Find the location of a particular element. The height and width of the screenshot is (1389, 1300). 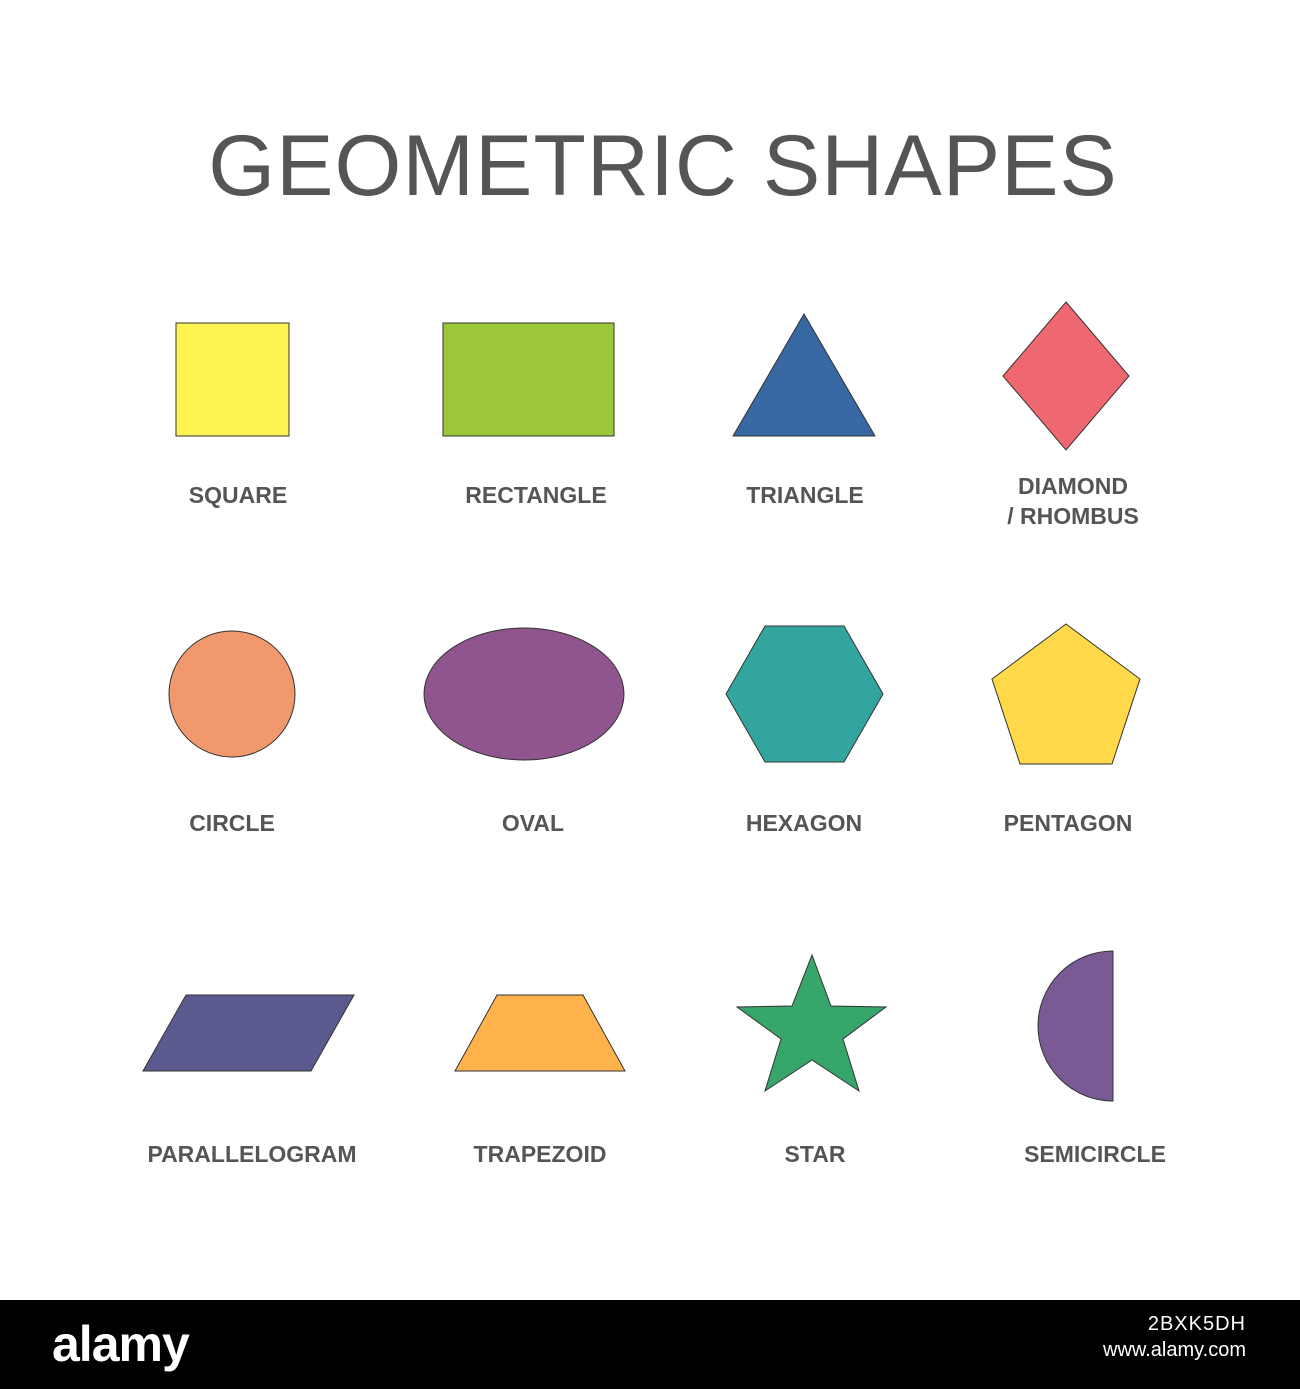

shape-label-line: TRAPEZOID is located at coordinates (540, 1154).